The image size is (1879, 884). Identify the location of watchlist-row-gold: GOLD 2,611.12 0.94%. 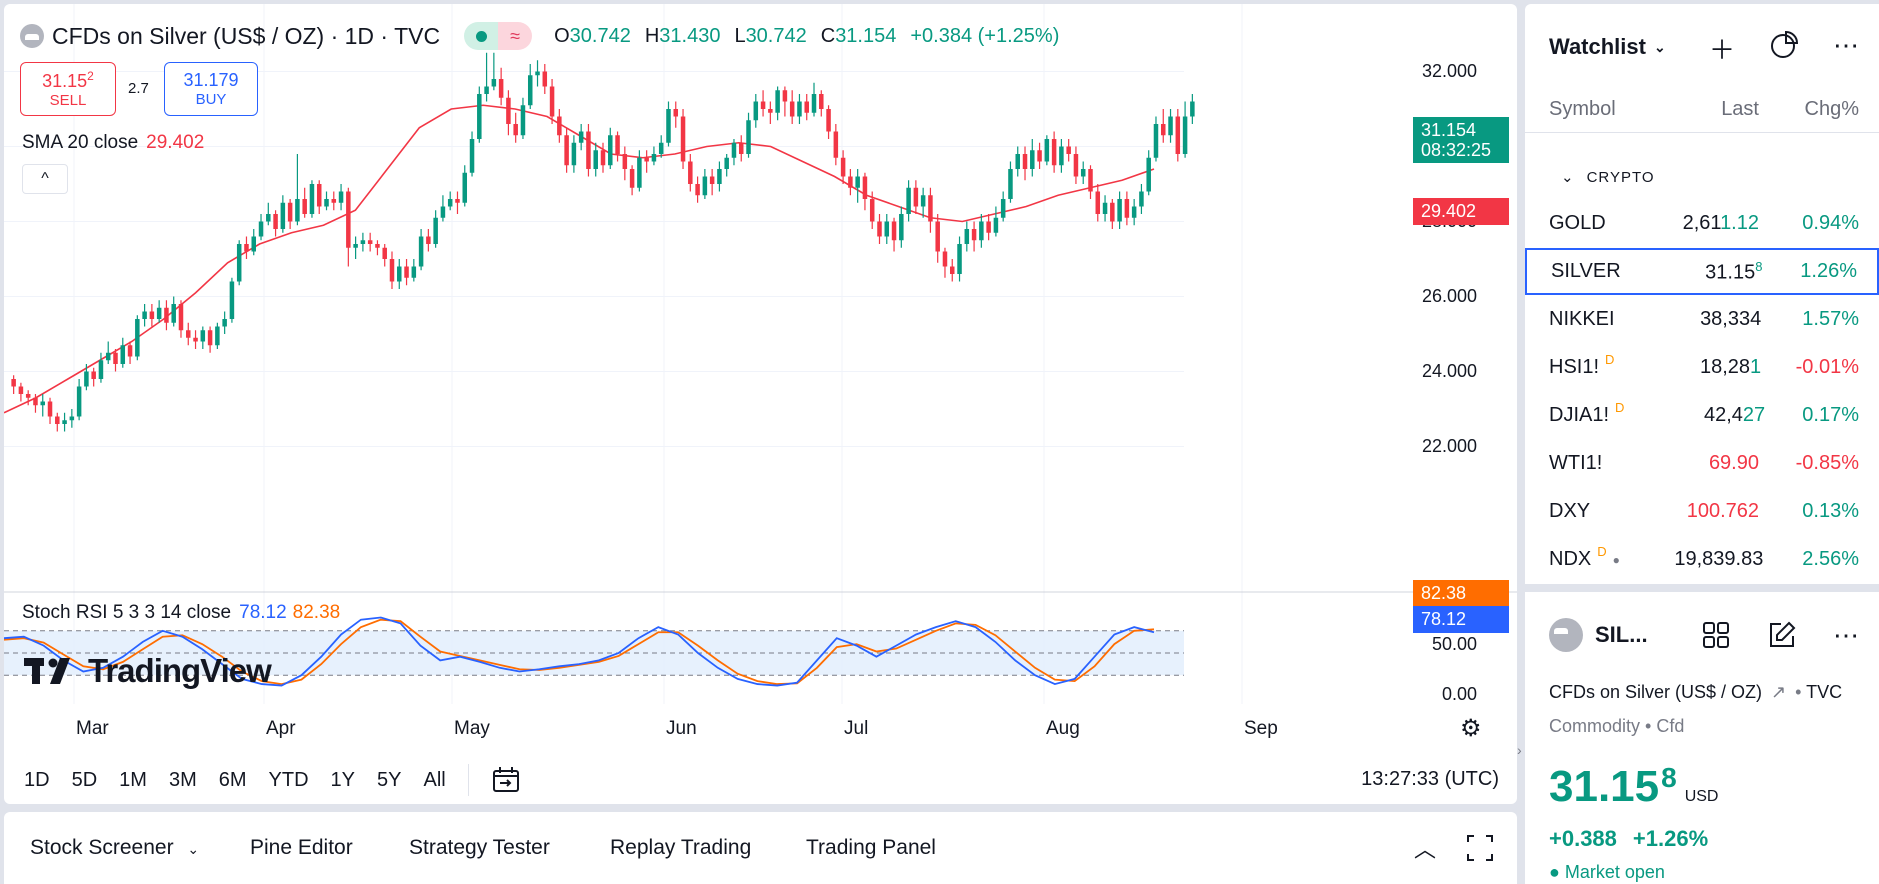
(1702, 223).